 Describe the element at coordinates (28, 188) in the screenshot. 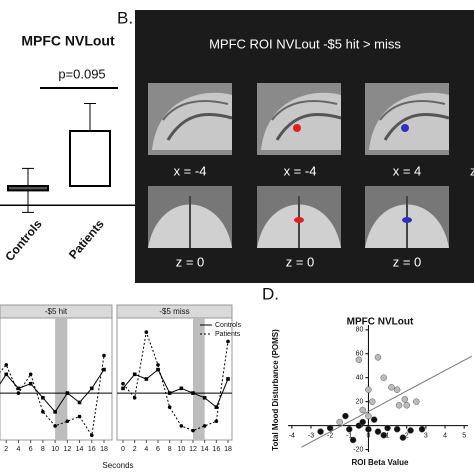

I see `bar` at that location.